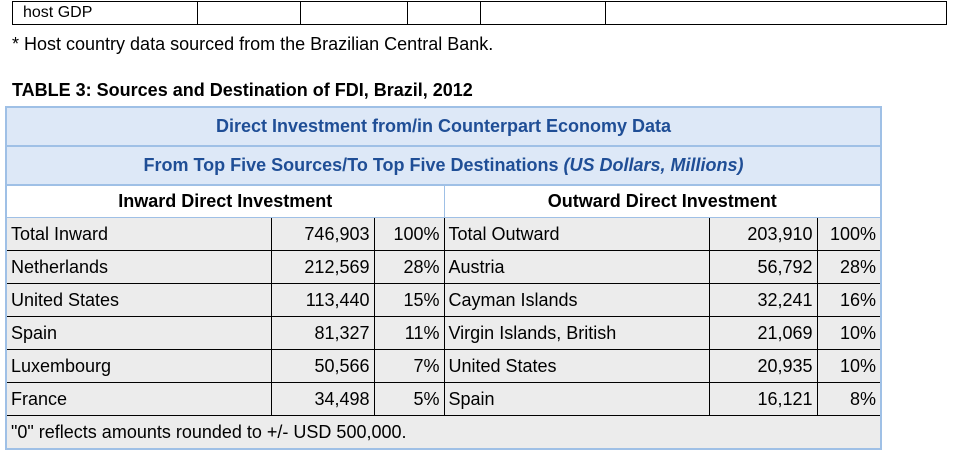  I want to click on inward-percent: 7%, so click(409, 366).